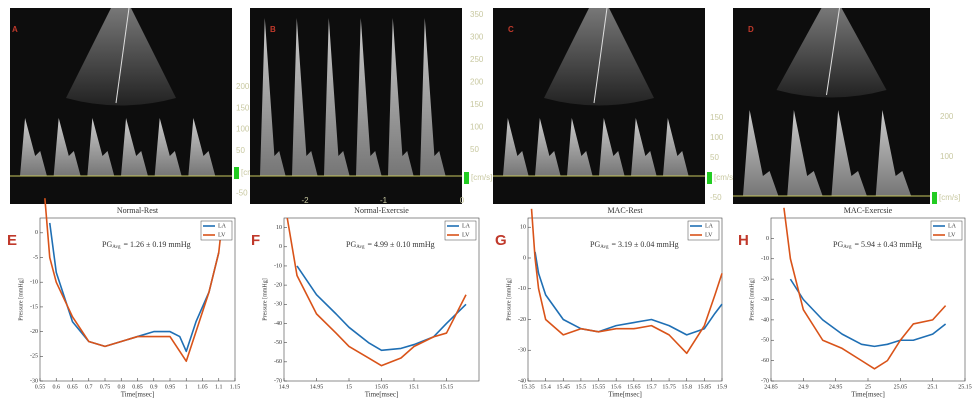 This screenshot has width=975, height=400. What do you see at coordinates (634, 245) in the screenshot?
I see `annotation: PGAvg = 3.19 ± 0.04 mmHg` at bounding box center [634, 245].